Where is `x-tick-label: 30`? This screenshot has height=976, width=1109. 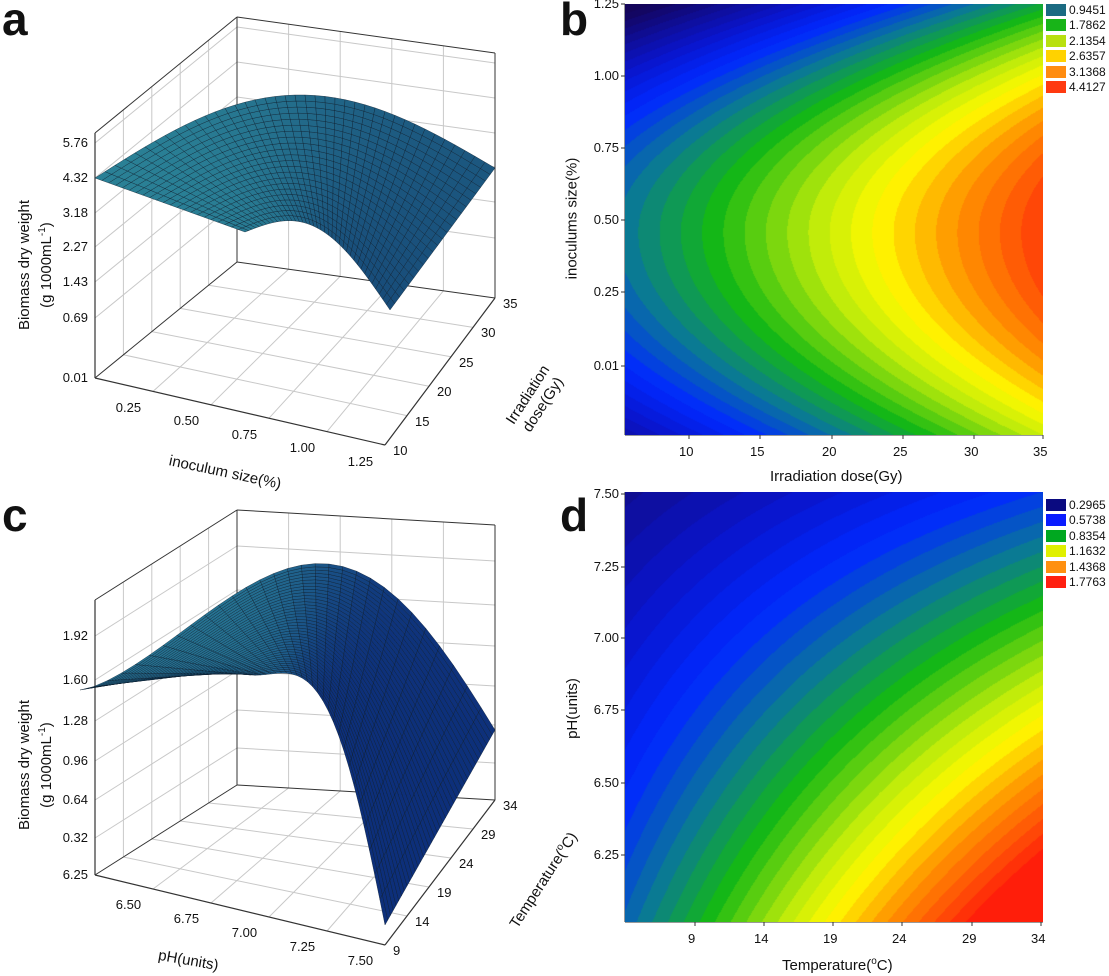
x-tick-label: 30 is located at coordinates (971, 451).